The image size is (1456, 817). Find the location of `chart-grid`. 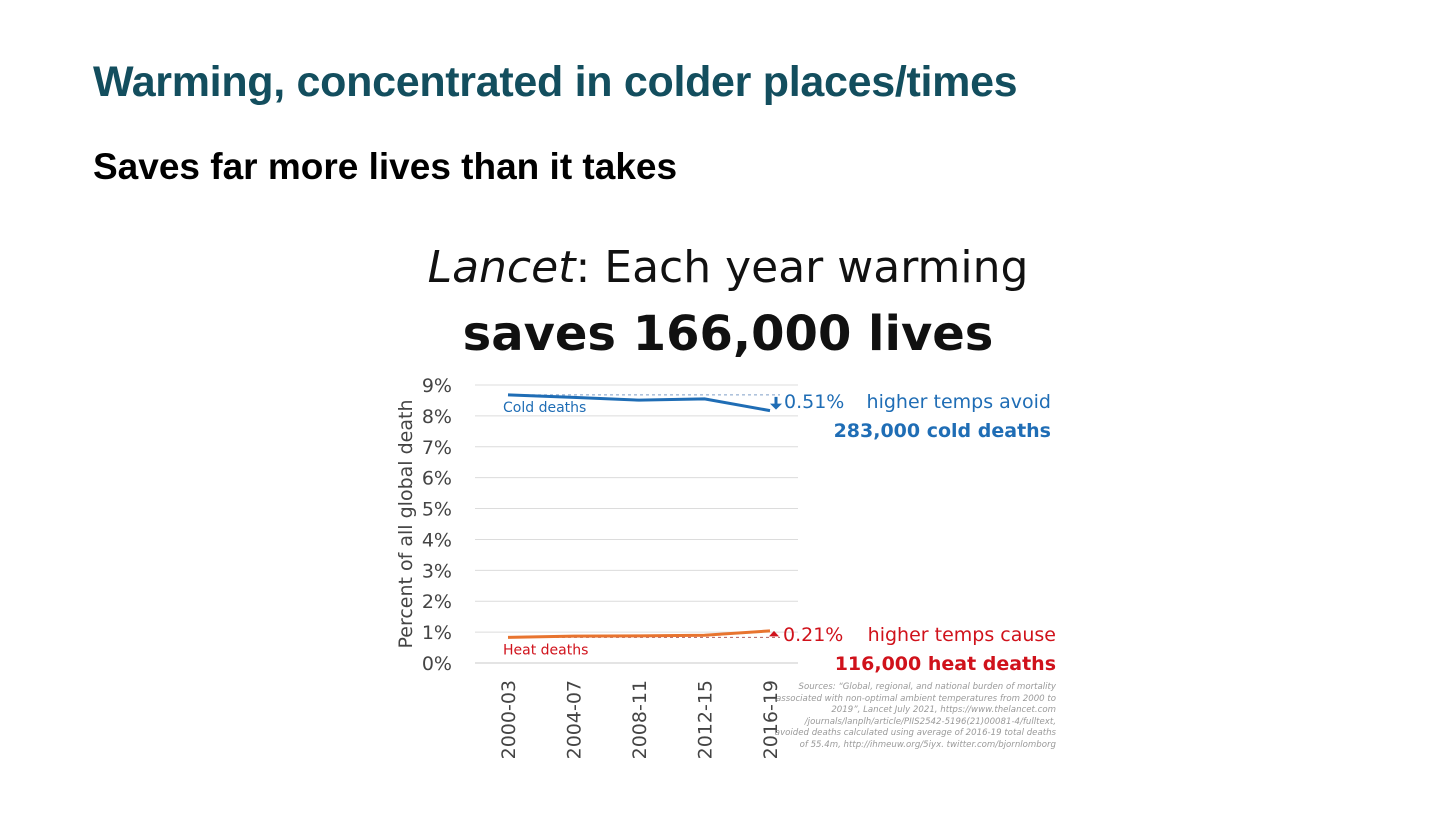

chart-grid is located at coordinates (636, 524).